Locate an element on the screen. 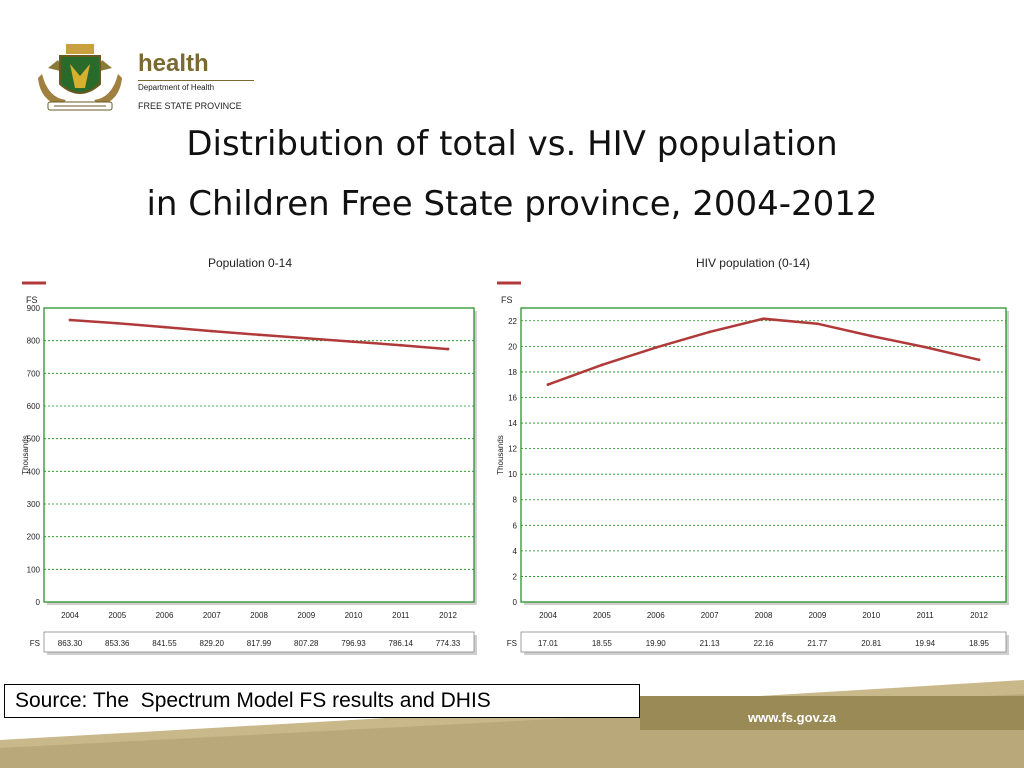  y-tick-label: 700 is located at coordinates (34, 373).